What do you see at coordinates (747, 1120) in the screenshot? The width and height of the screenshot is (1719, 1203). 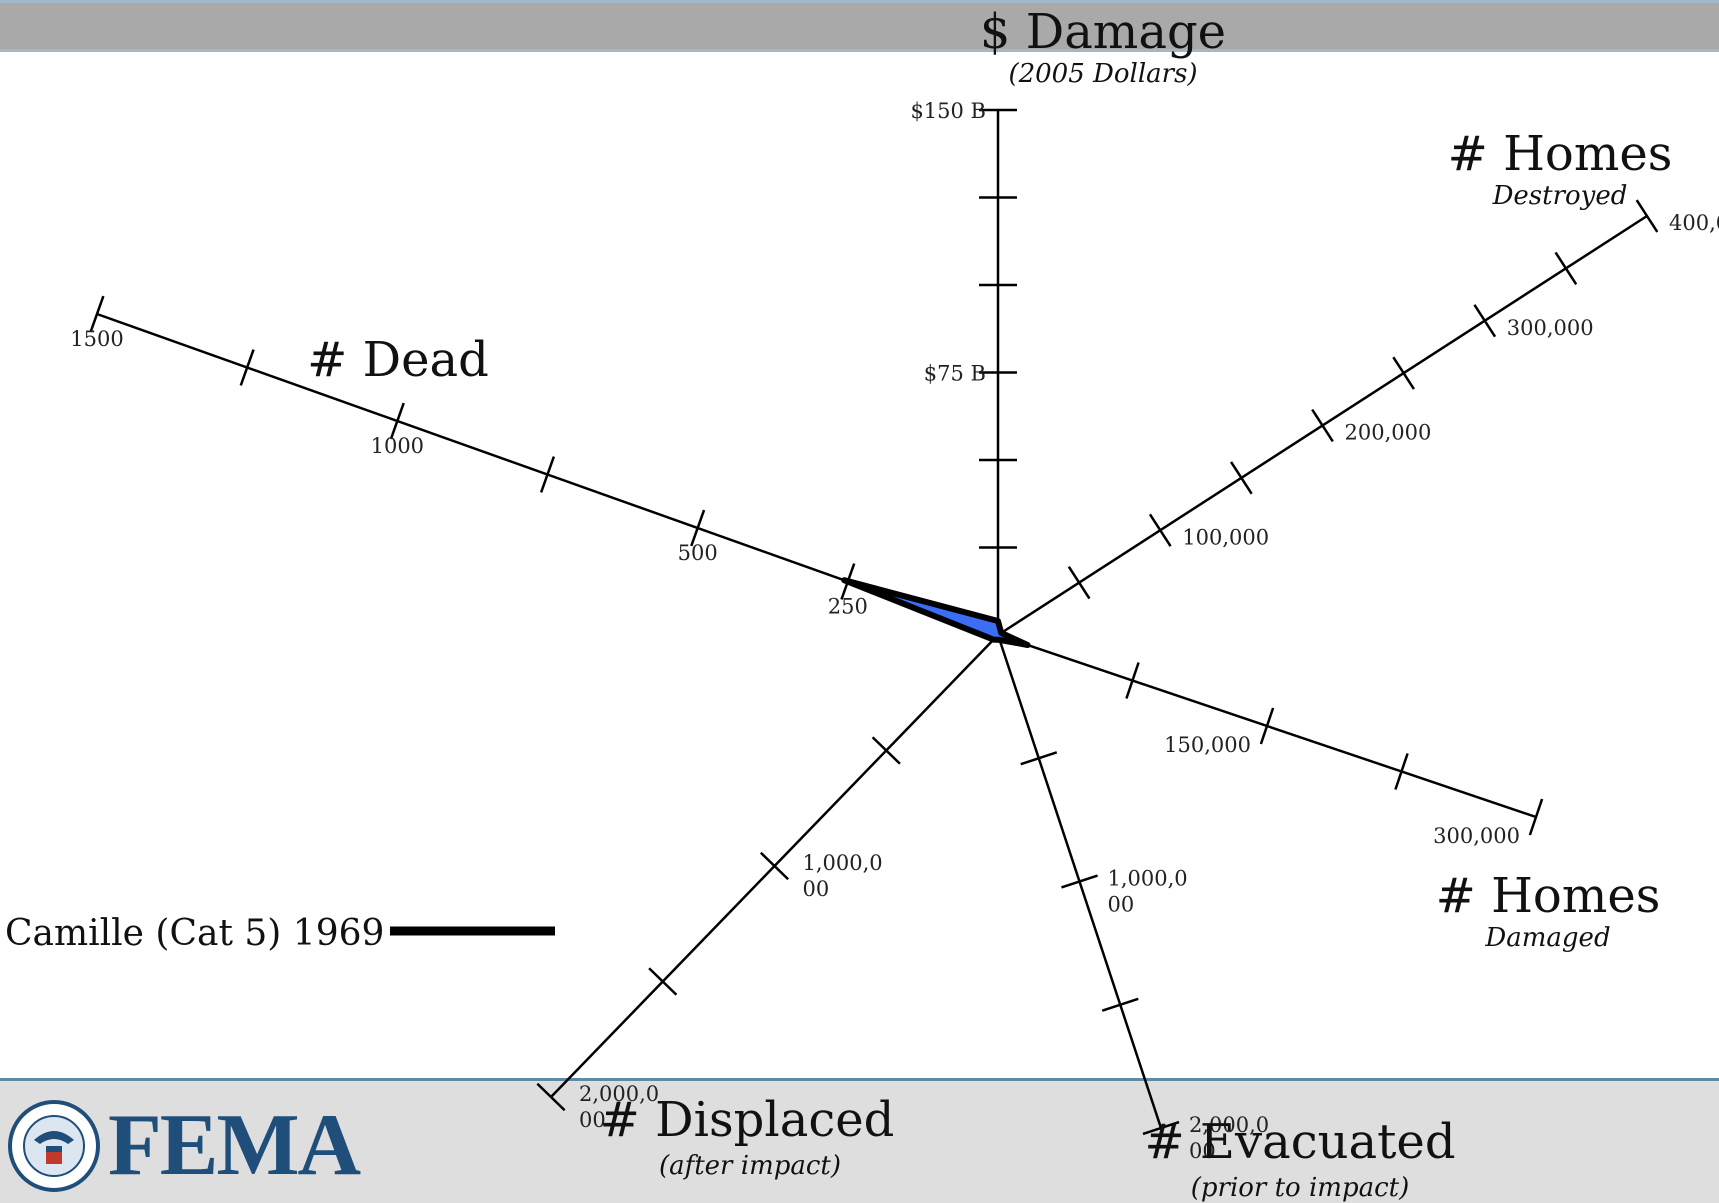 I see `axis-title-displaced: # Displaced` at bounding box center [747, 1120].